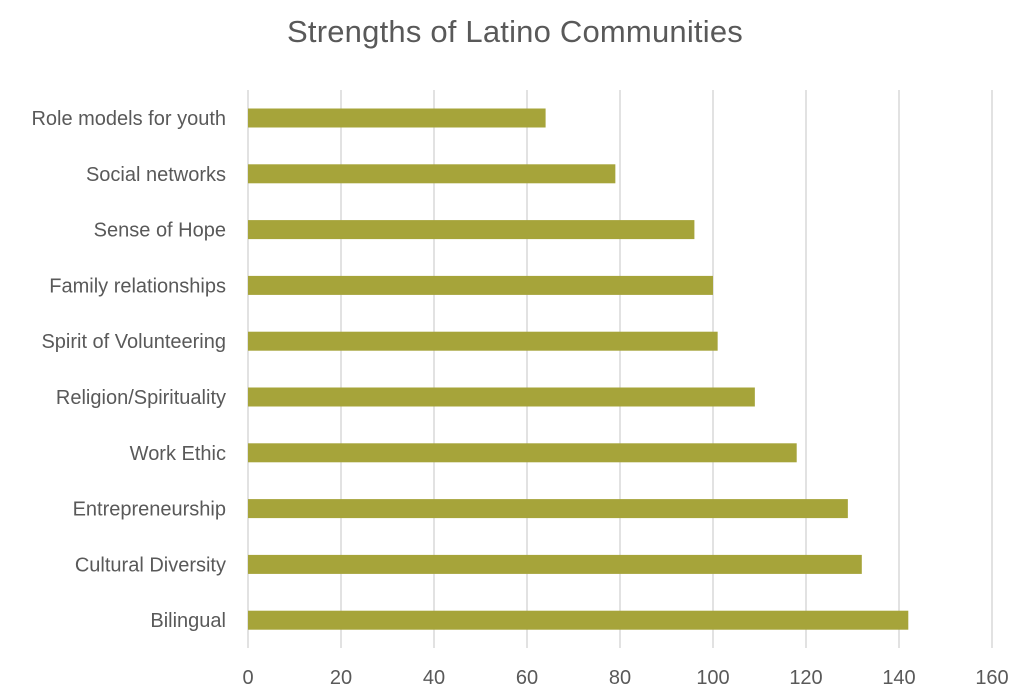  I want to click on category-label: Religion/Spirituality, so click(141, 398).